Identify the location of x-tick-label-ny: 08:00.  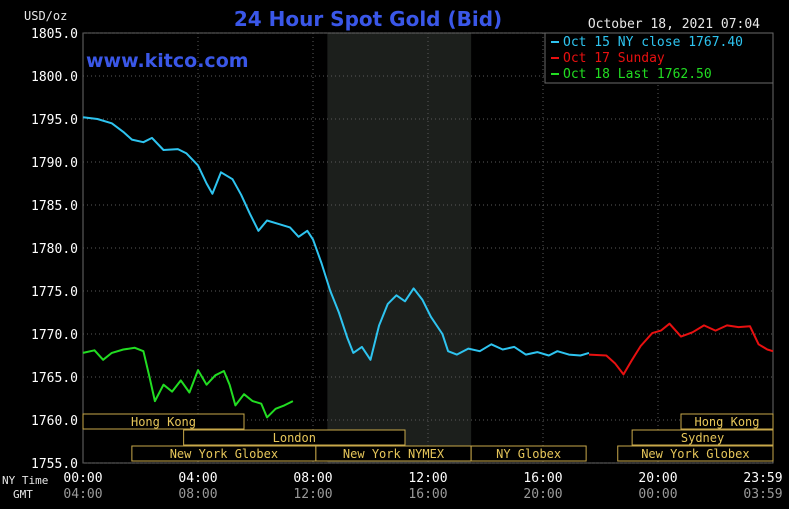
(312, 478).